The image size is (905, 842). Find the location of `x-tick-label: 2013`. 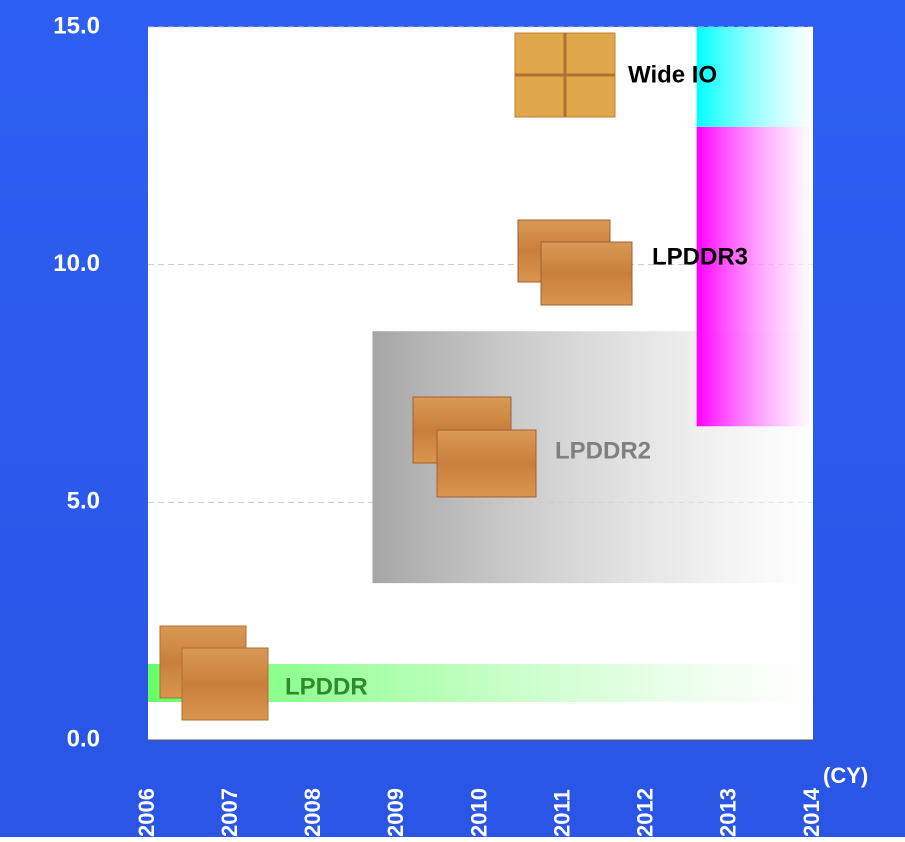

x-tick-label: 2013 is located at coordinates (728, 812).